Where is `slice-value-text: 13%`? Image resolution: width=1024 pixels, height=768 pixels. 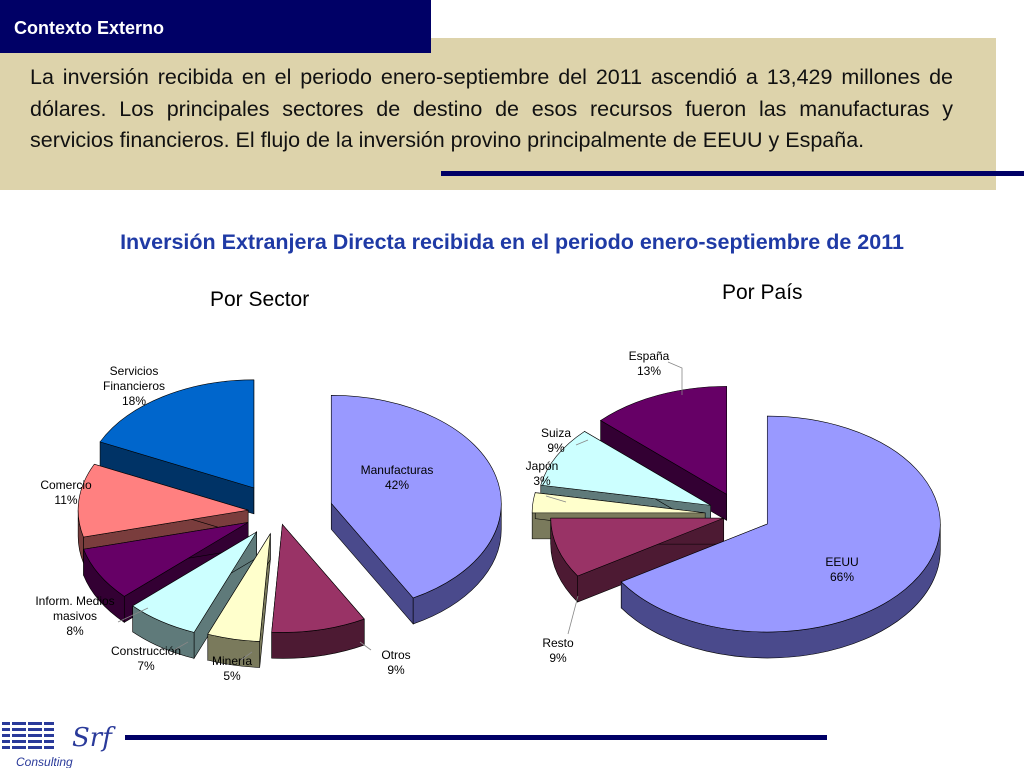 slice-value-text: 13% is located at coordinates (649, 371).